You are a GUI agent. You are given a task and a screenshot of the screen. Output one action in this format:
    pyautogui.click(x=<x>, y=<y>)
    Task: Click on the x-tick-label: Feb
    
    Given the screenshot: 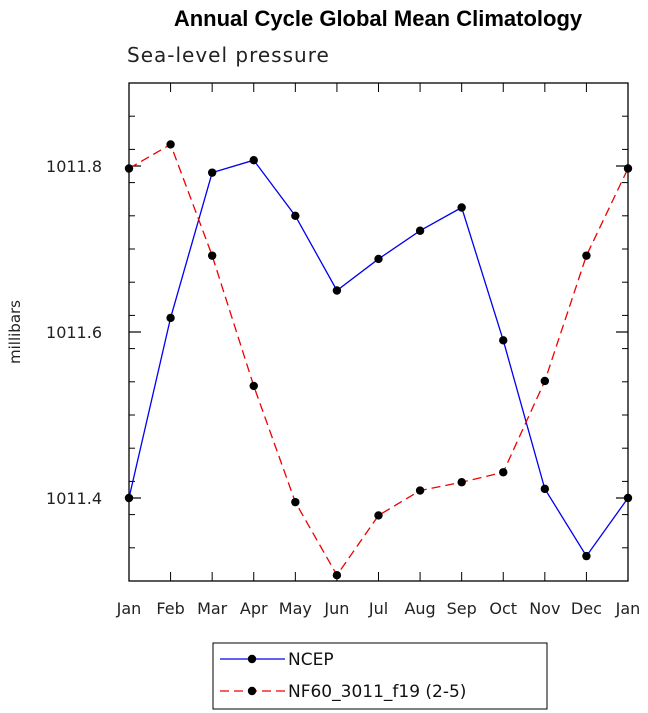 What is the action you would take?
    pyautogui.click(x=170, y=608)
    